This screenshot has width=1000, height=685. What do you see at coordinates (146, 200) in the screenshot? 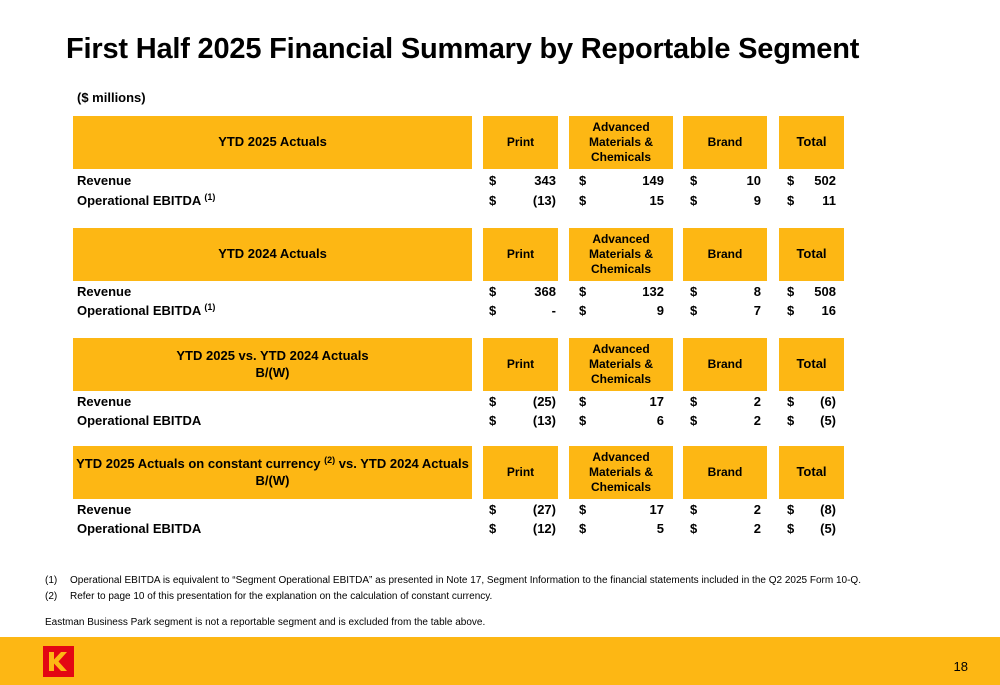
I see `row-label: Operational EBITDA (1)` at bounding box center [146, 200].